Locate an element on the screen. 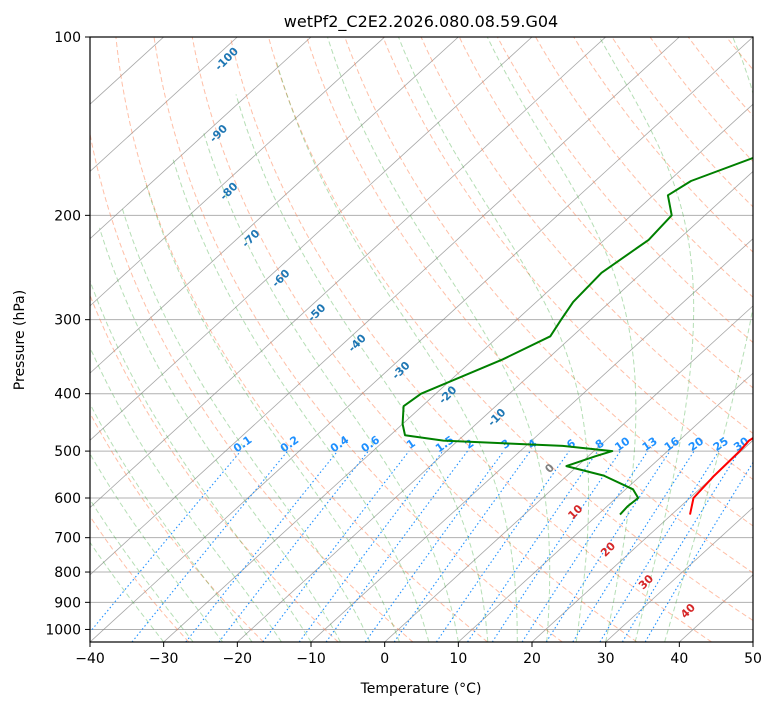 The image size is (775, 708). x-tick-label: 20 is located at coordinates (532, 659).